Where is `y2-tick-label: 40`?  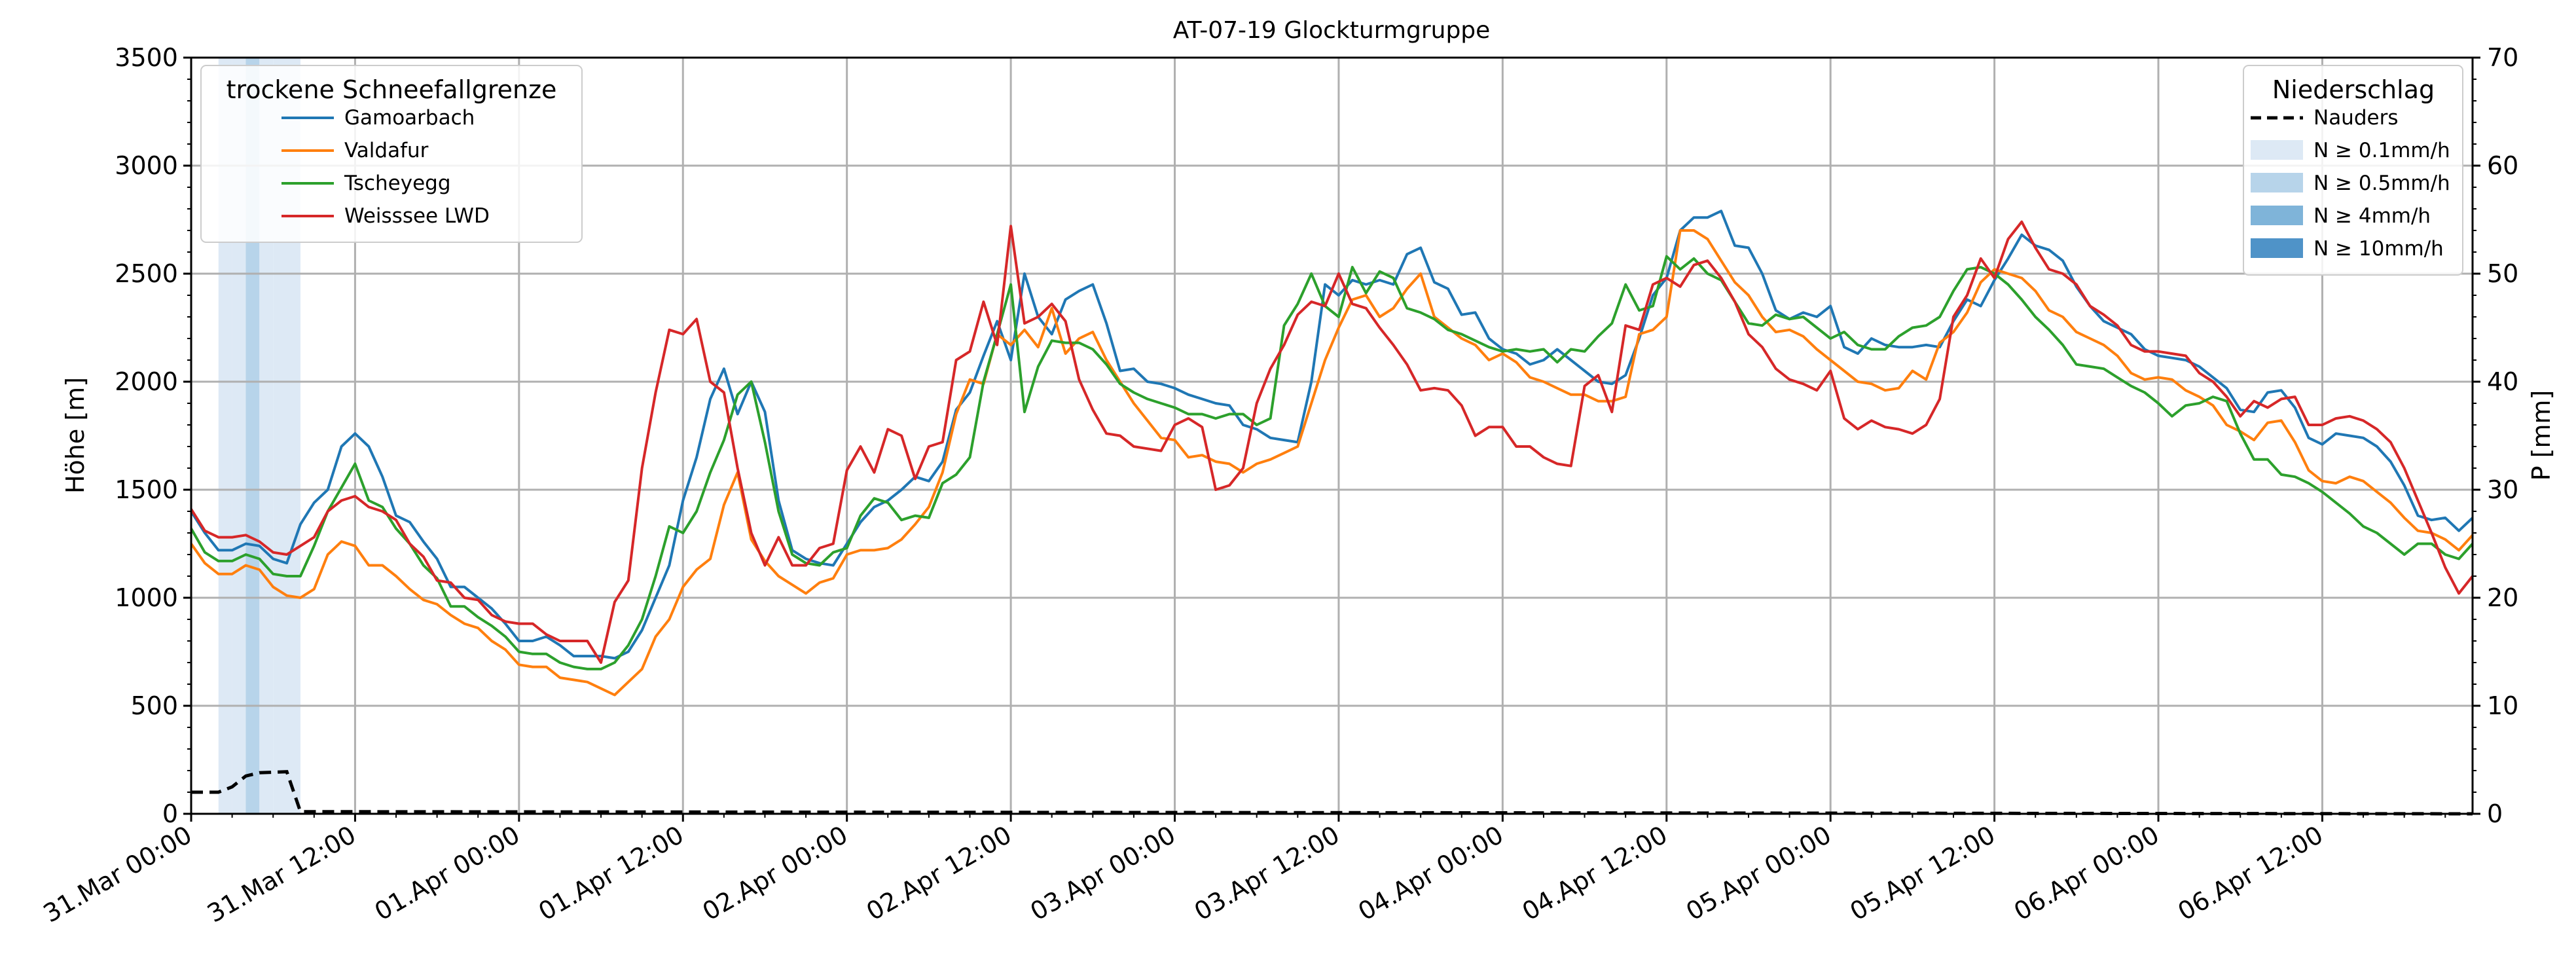 y2-tick-label: 40 is located at coordinates (2502, 381).